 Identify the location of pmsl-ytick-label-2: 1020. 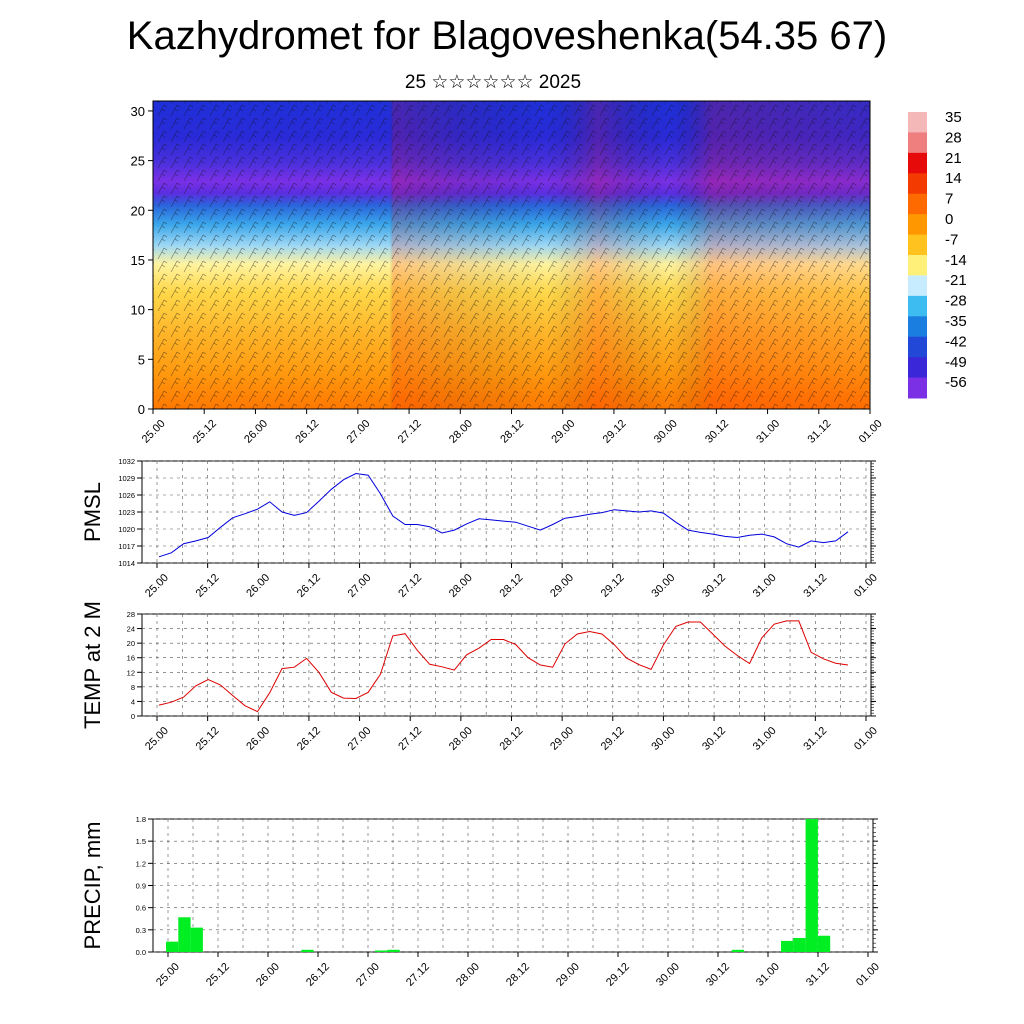
(126, 529).